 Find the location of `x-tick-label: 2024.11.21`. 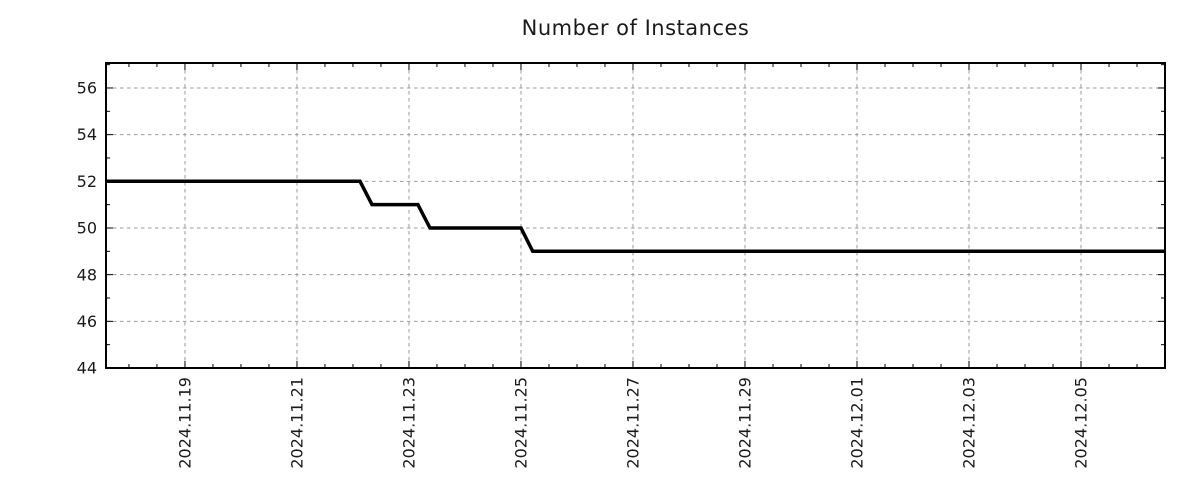

x-tick-label: 2024.11.21 is located at coordinates (296, 423).